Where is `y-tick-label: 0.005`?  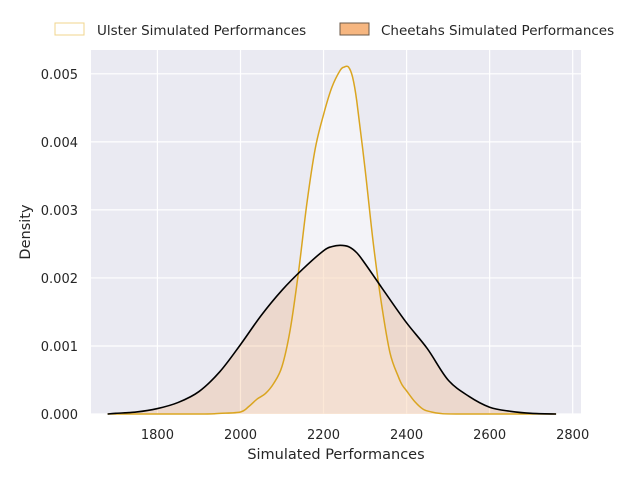
y-tick-label: 0.005 is located at coordinates (59, 75).